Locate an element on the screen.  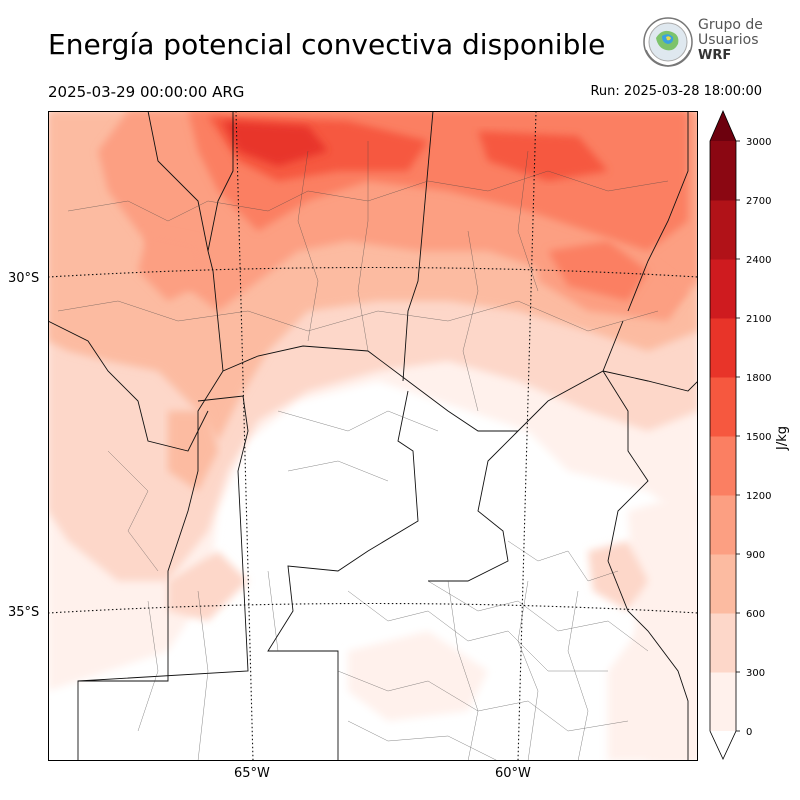
chart-title: Energía potencial convectiva disponible is located at coordinates (327, 44).